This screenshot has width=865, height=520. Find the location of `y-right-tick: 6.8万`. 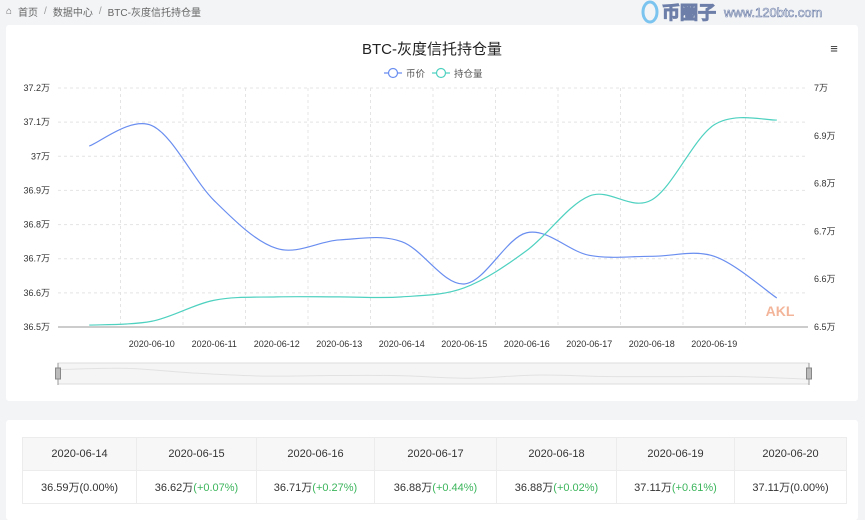

y-right-tick: 6.8万 is located at coordinates (825, 184).